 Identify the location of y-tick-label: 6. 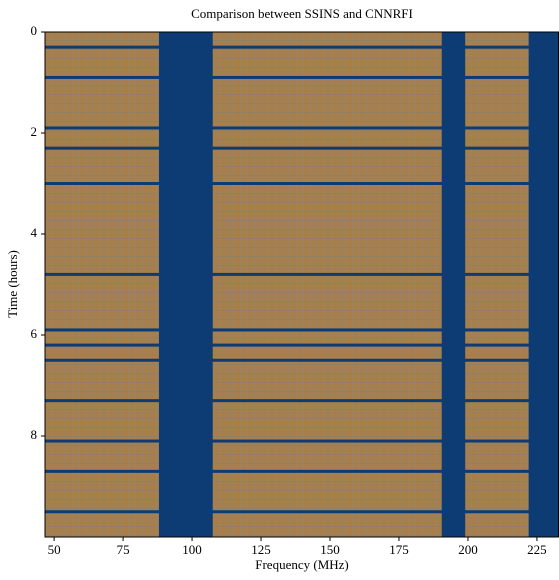
(34, 333).